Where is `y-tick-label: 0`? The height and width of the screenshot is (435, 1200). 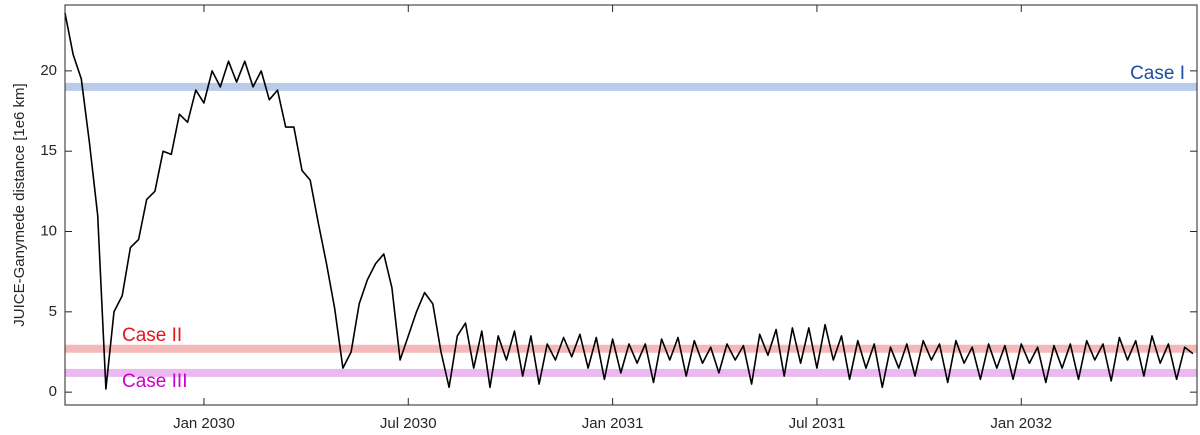 y-tick-label: 0 is located at coordinates (53, 391).